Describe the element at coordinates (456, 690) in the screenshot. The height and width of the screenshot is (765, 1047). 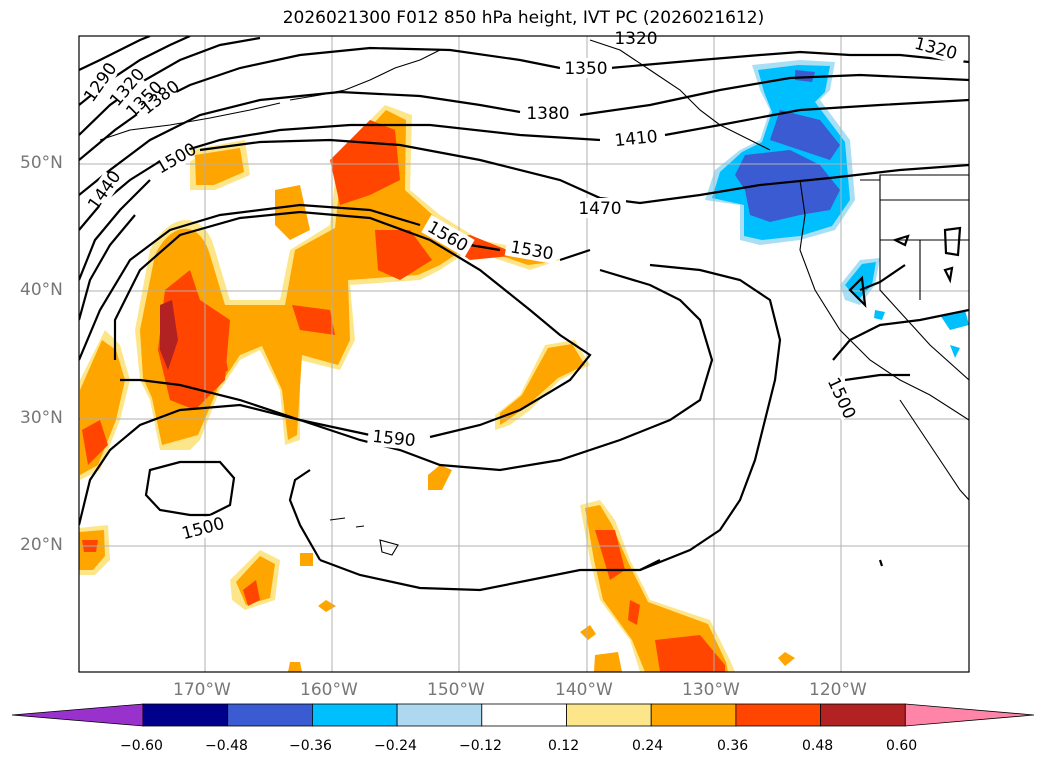
I see `lon-label-150w: 150°W` at that location.